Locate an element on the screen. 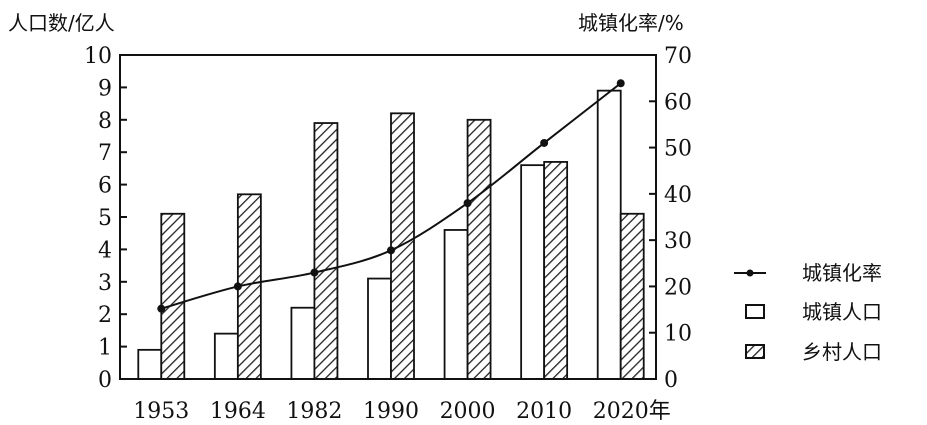 This screenshot has height=425, width=927. right-tick-label: 70 is located at coordinates (678, 56).